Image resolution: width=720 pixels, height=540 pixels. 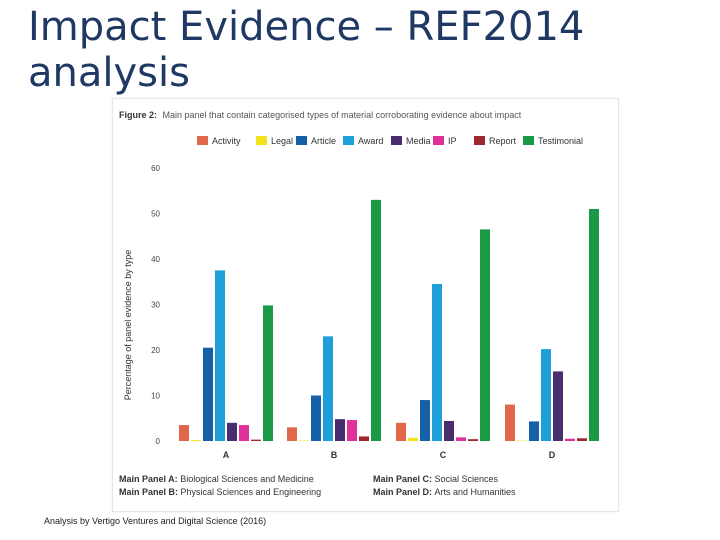 I want to click on bar-c-activity, so click(x=401, y=431).